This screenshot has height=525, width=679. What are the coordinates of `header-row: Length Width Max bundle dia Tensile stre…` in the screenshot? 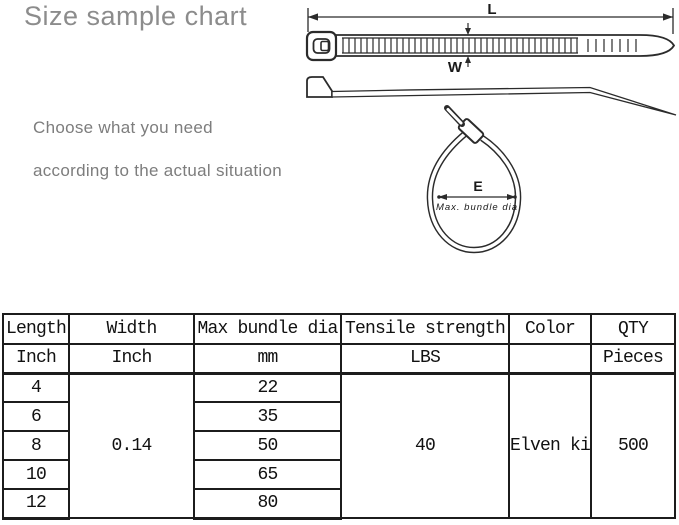 It's located at (339, 329).